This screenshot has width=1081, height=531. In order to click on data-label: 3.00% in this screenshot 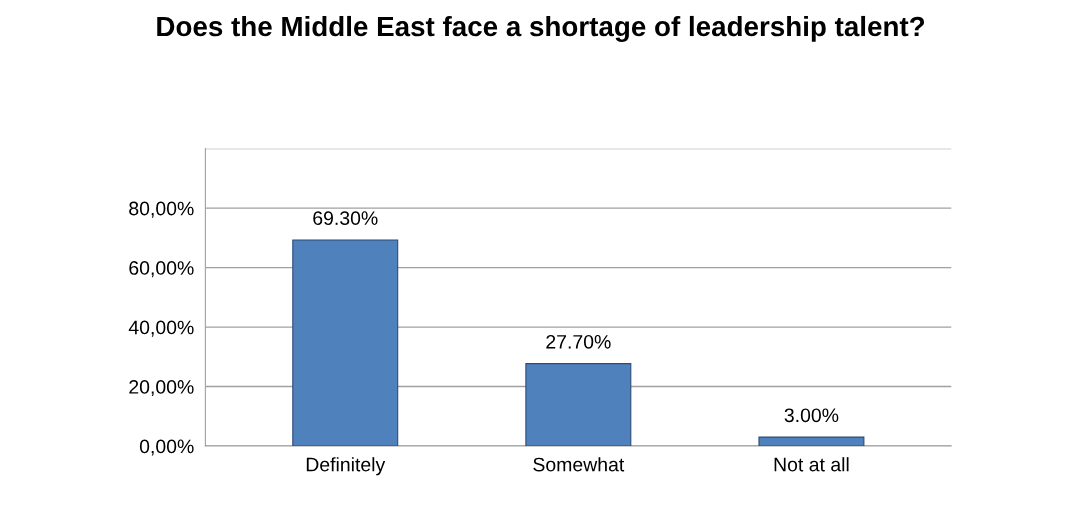, I will do `click(811, 415)`.